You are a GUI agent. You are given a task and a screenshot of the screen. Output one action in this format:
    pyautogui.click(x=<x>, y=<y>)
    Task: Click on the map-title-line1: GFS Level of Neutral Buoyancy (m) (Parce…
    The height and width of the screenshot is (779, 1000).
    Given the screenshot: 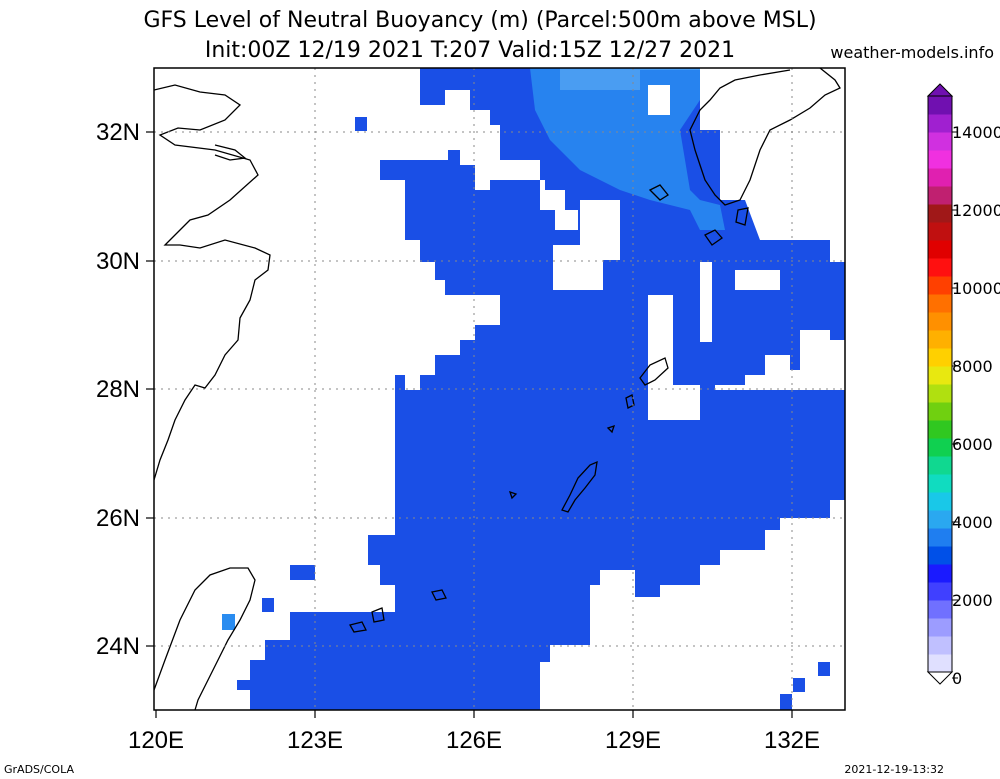 What is the action you would take?
    pyautogui.click(x=480, y=20)
    